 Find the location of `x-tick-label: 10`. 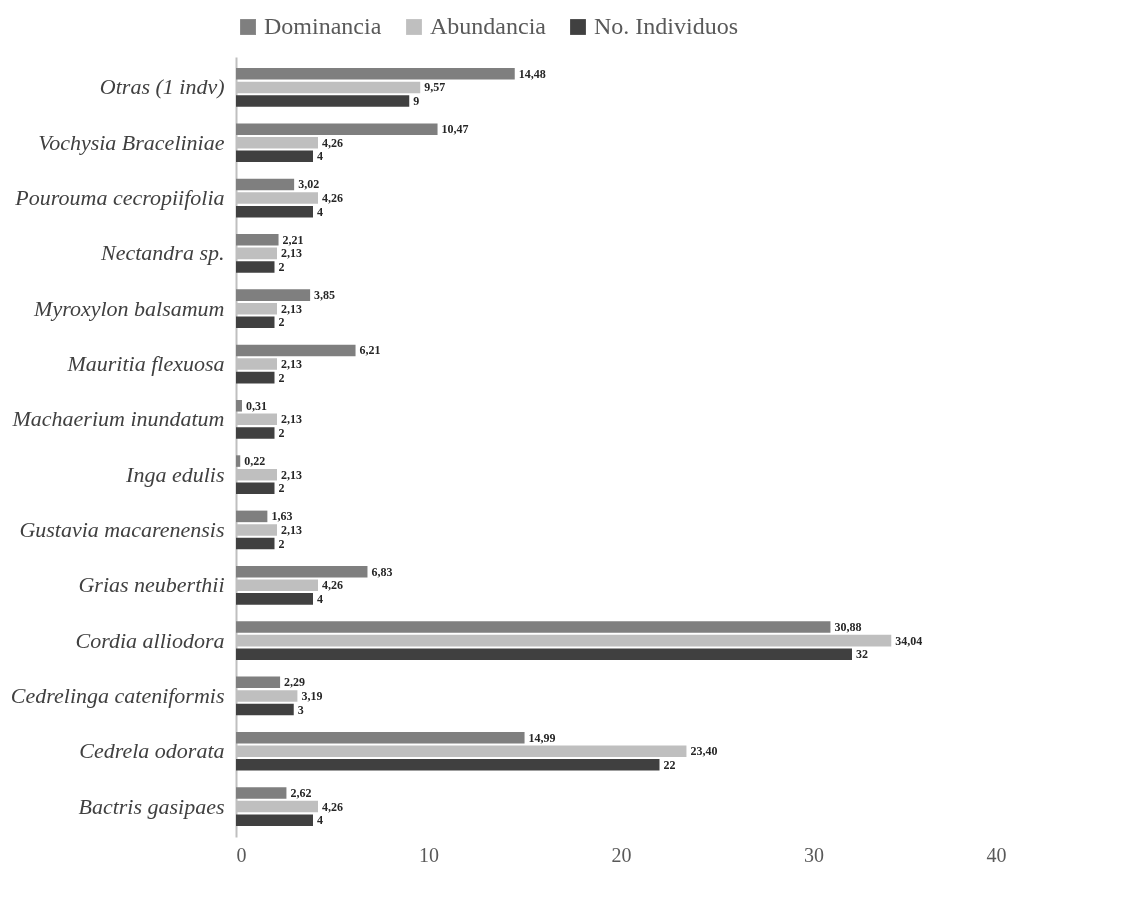

x-tick-label: 10 is located at coordinates (429, 854).